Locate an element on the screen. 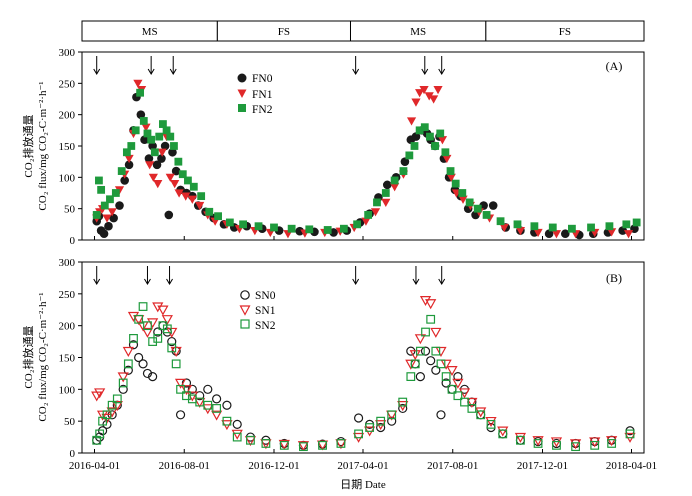  x-tick-label-0: 2016-04-01 is located at coordinates (94, 466).